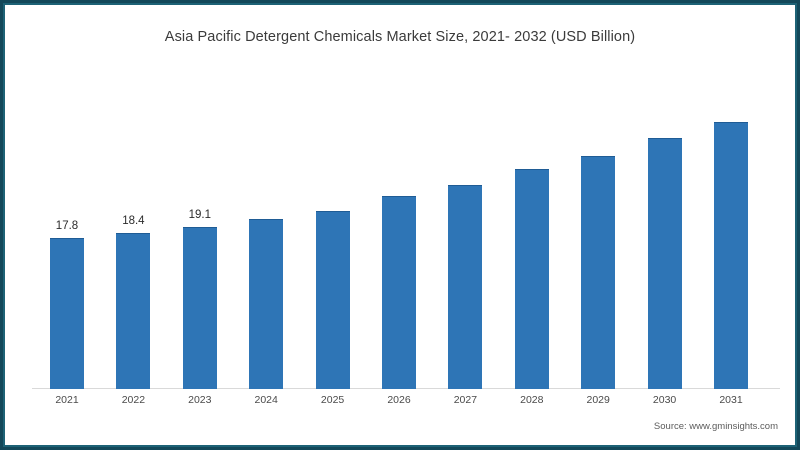  Describe the element at coordinates (598, 400) in the screenshot. I see `x-tick-2029: 2029` at that location.